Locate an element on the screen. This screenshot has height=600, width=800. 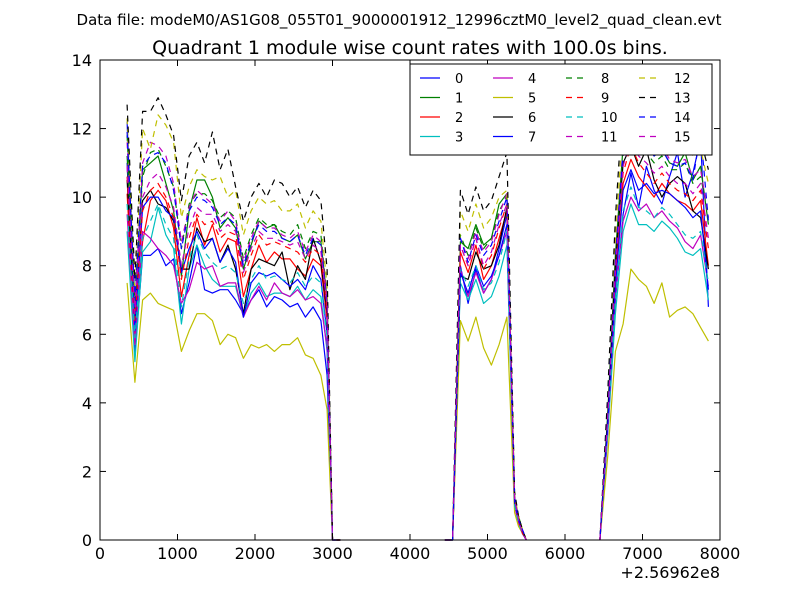
legend-label: 9 is located at coordinates (605, 99).